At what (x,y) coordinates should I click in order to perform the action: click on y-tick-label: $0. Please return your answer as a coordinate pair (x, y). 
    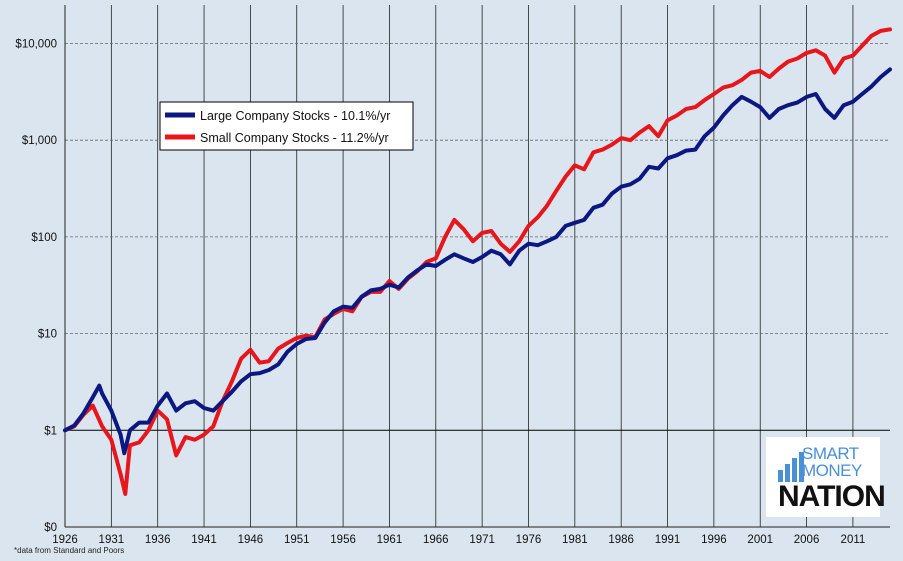
    Looking at the image, I should click on (50, 528).